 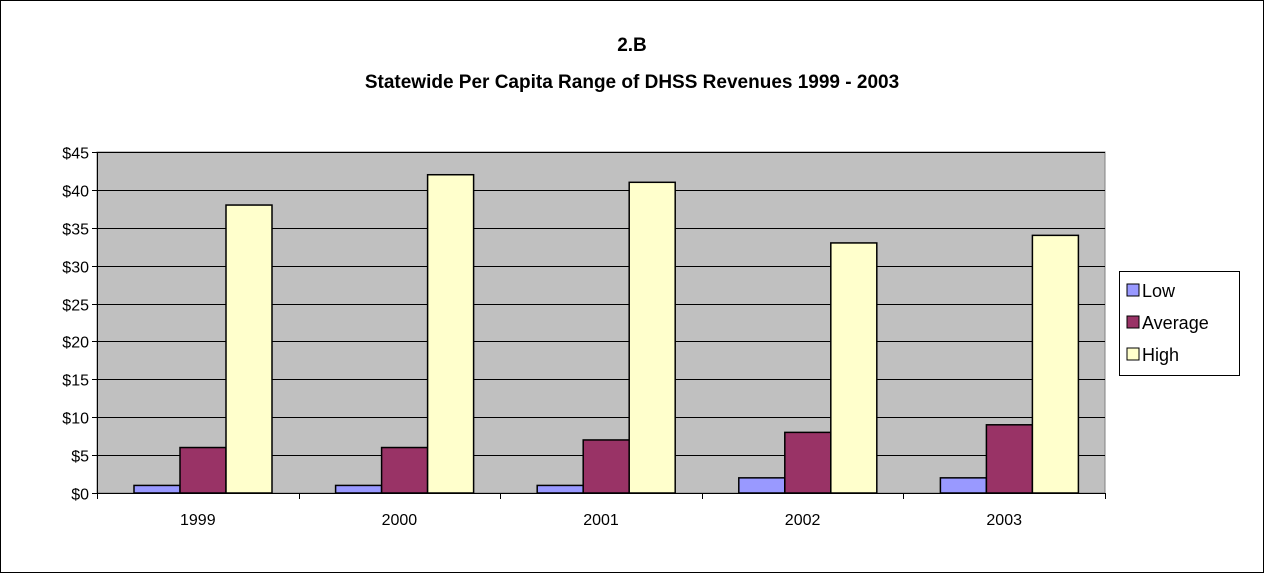 What do you see at coordinates (80, 495) in the screenshot?
I see `y-tick-label: $0` at bounding box center [80, 495].